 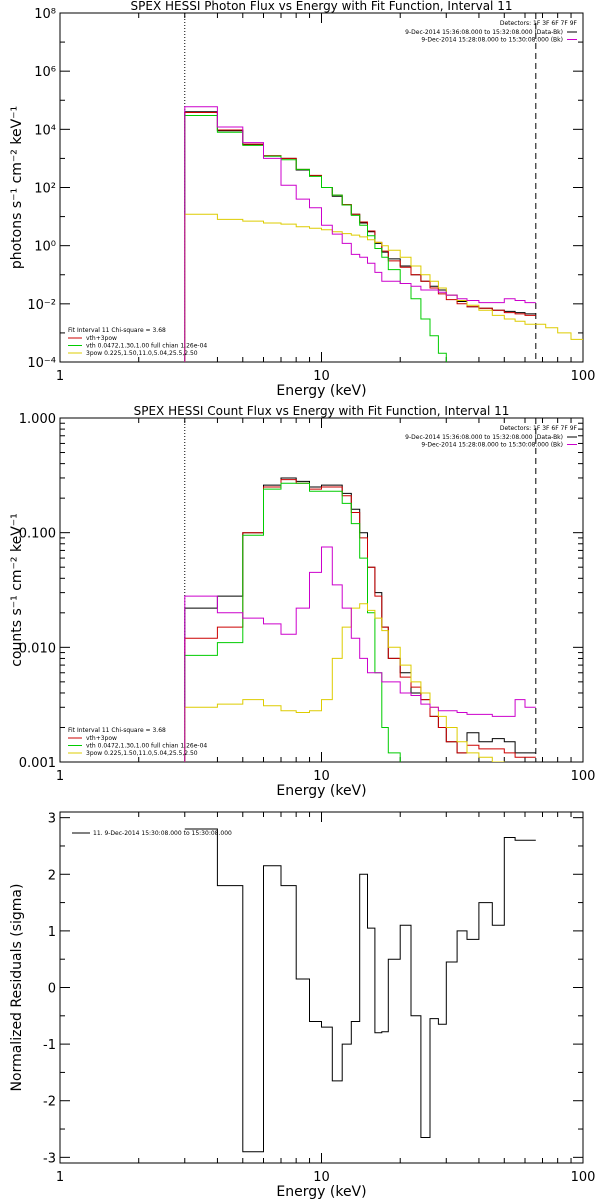 What do you see at coordinates (142, 753) in the screenshot?
I see `panel2-legend-fit-entry: 3pow 0.225,1.50,11.0,5.04,25.5,2.50` at bounding box center [142, 753].